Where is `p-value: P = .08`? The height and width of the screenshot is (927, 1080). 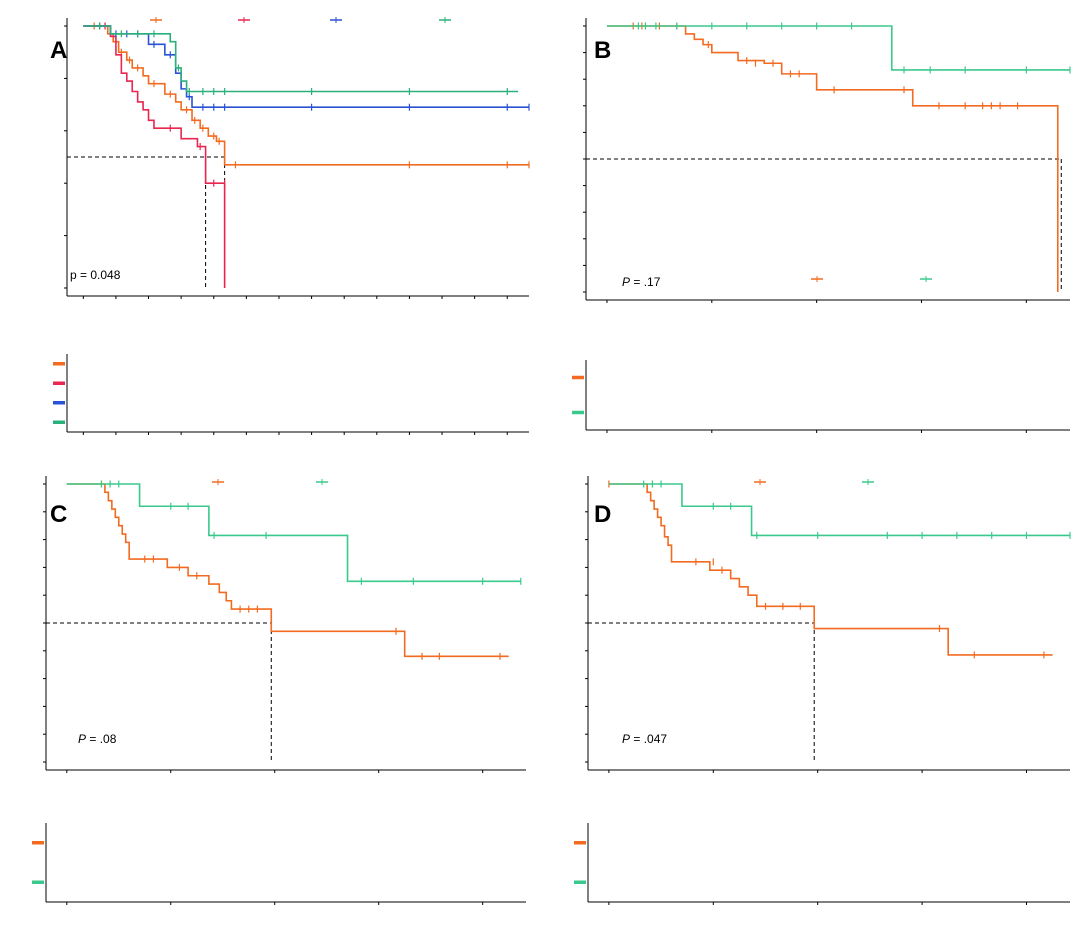
p-value: P = .08 is located at coordinates (97, 739).